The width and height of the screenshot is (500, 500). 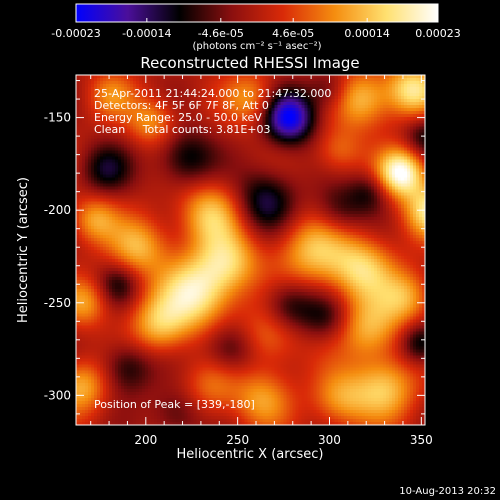 What do you see at coordinates (221, 33) in the screenshot?
I see `colorbar-tick-label: -4.6e-05` at bounding box center [221, 33].